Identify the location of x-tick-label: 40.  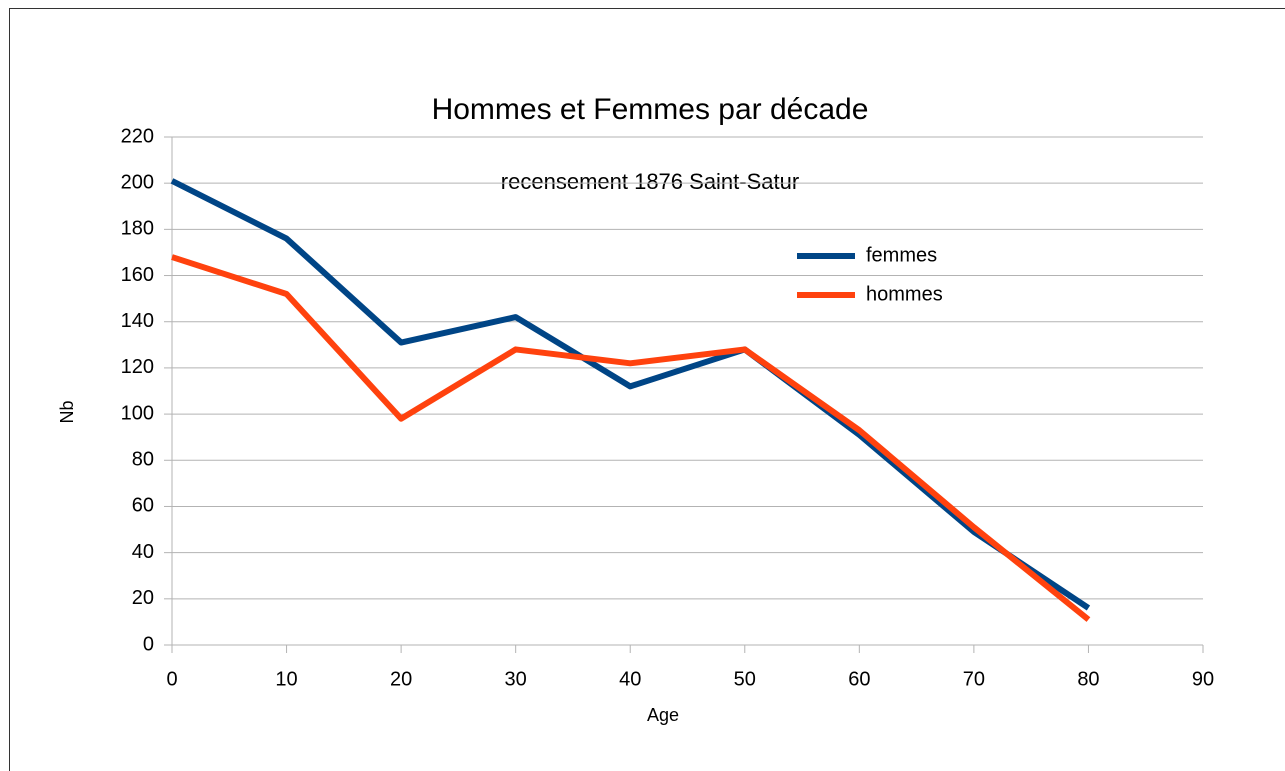
(630, 679).